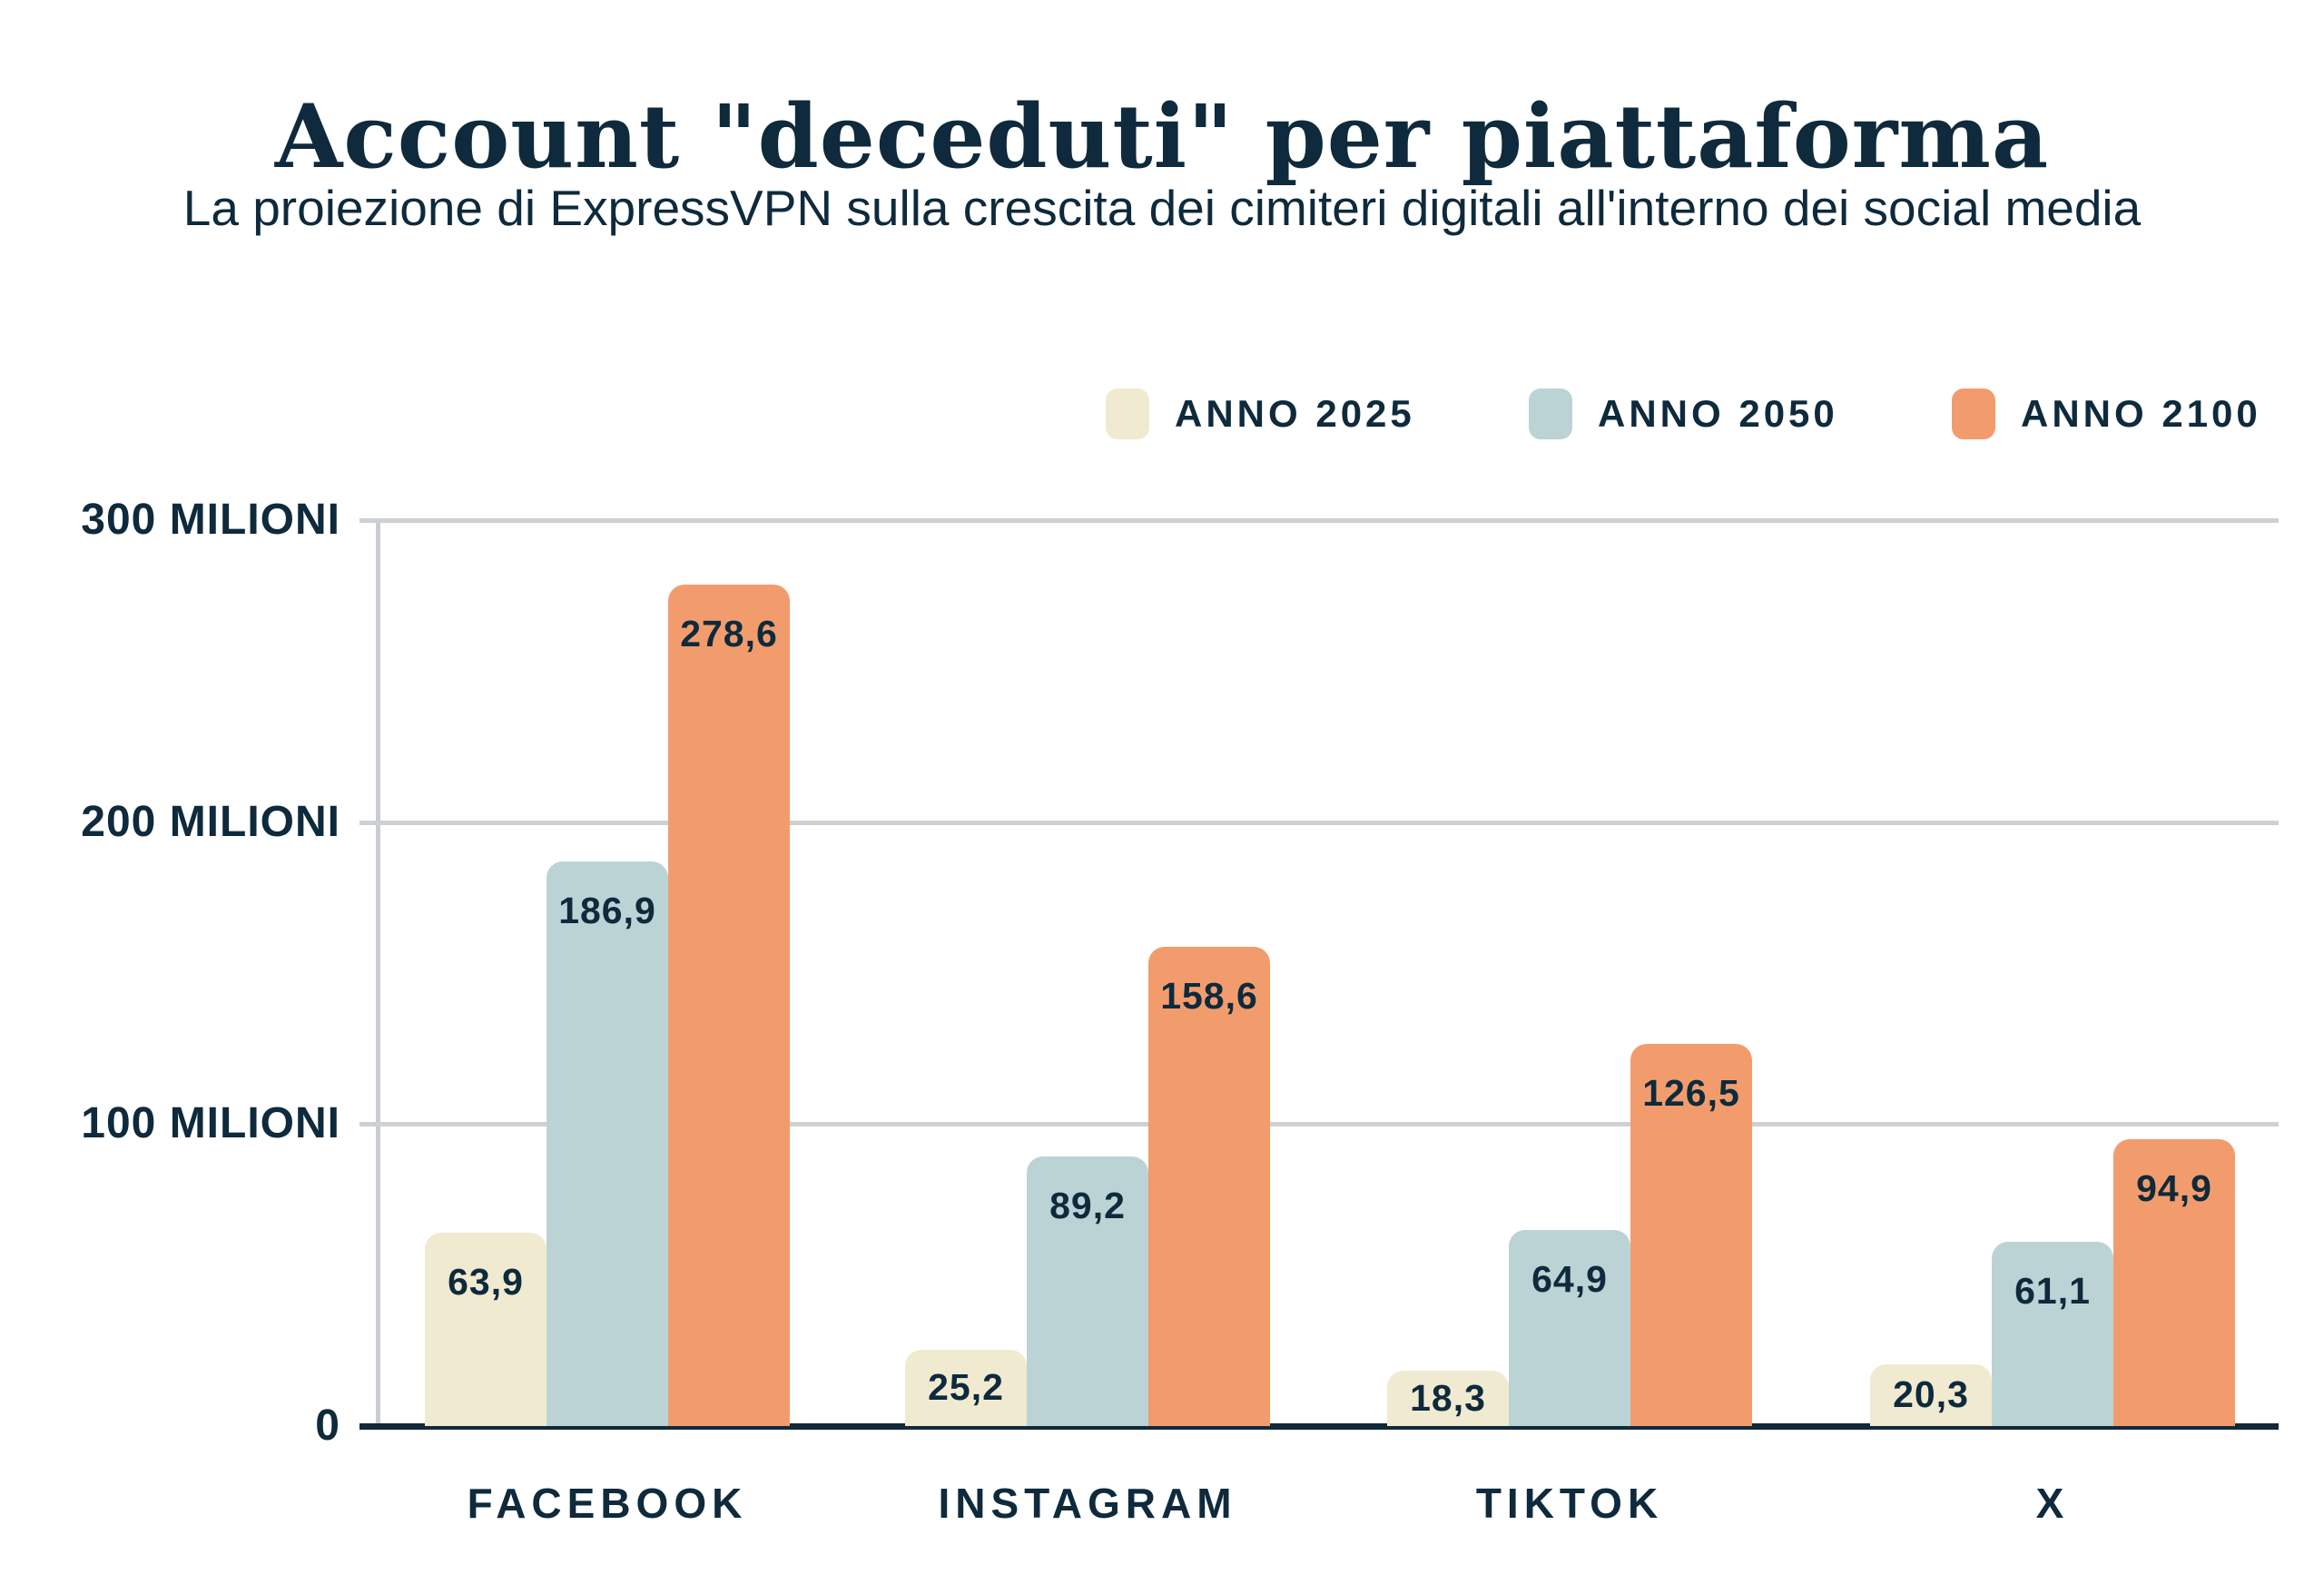 The height and width of the screenshot is (1584, 2324). I want to click on bar-instagram-anno-2100: 158,6, so click(1209, 1186).